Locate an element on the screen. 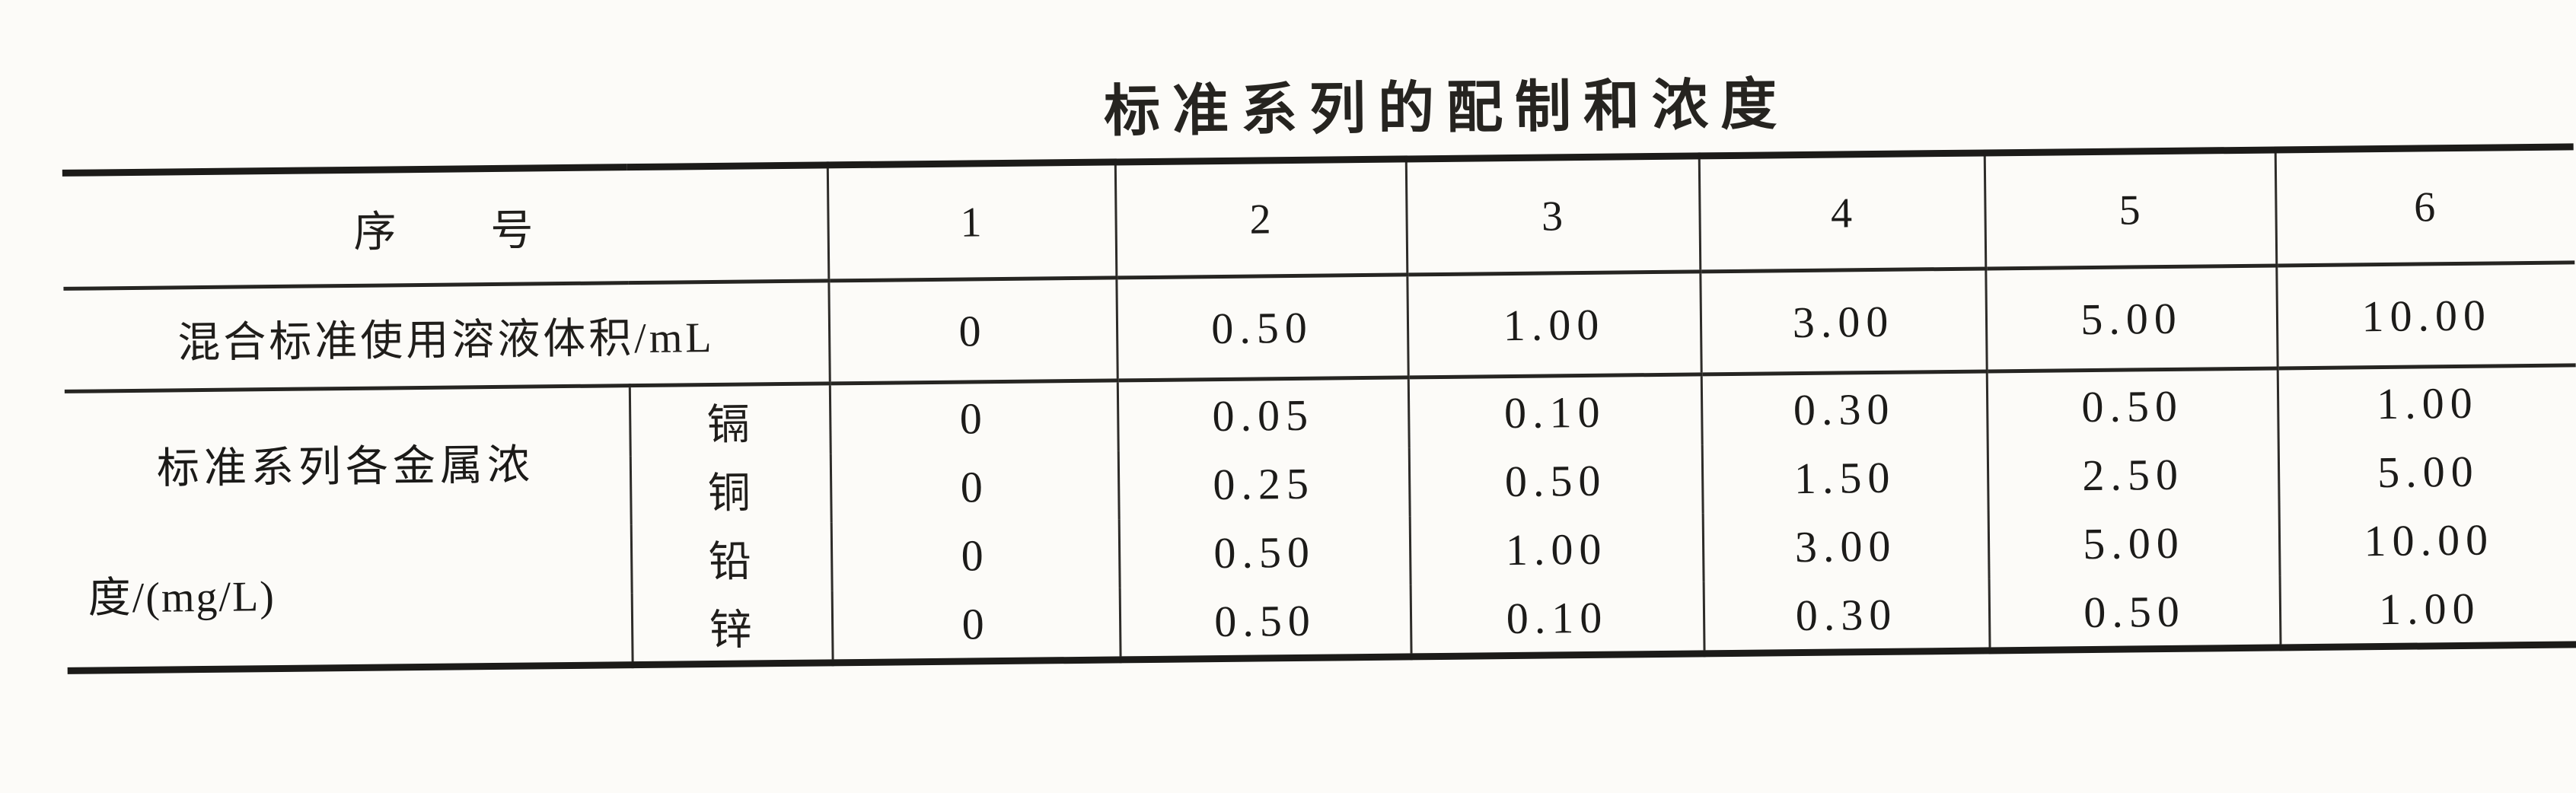 The width and height of the screenshot is (2576, 793). cadmium-value-6: 1.00 is located at coordinates (2426, 402).